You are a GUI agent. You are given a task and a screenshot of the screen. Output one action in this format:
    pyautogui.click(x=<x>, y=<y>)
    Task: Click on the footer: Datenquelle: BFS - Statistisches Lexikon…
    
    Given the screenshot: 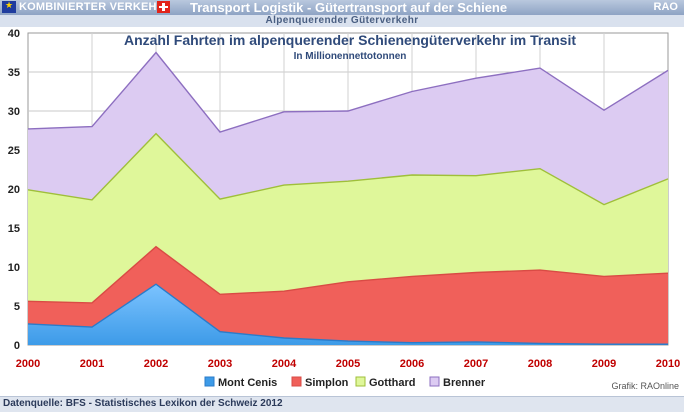 What is the action you would take?
    pyautogui.click(x=342, y=404)
    